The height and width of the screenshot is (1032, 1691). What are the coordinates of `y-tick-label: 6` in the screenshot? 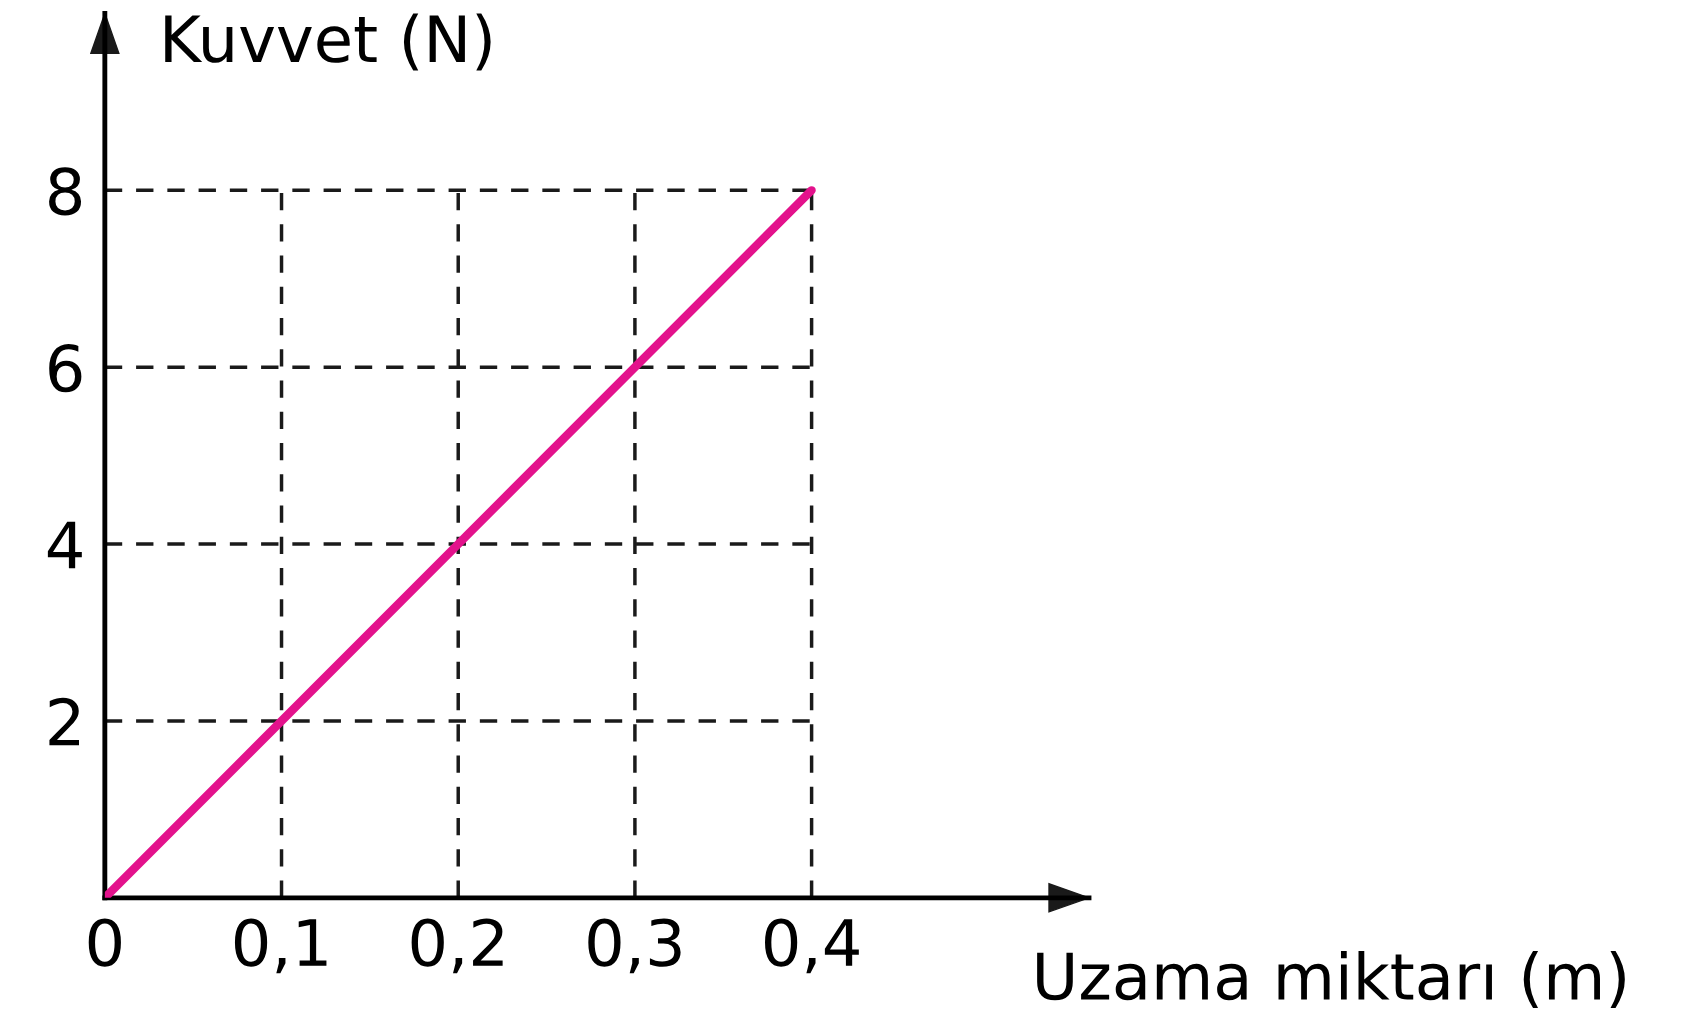 It's located at (65, 368).